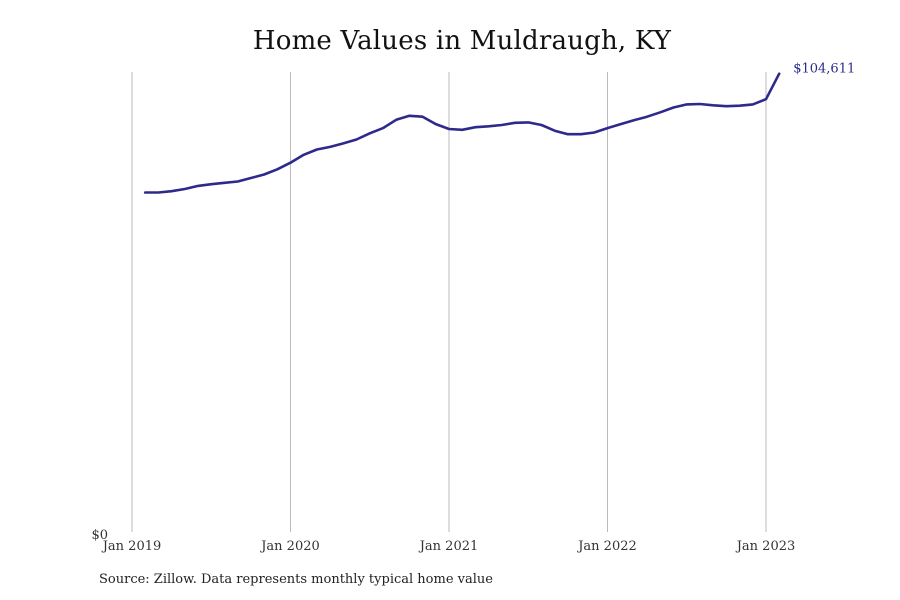 The height and width of the screenshot is (600, 900). What do you see at coordinates (606, 546) in the screenshot?
I see `x-tick-label: Jan 2022` at bounding box center [606, 546].